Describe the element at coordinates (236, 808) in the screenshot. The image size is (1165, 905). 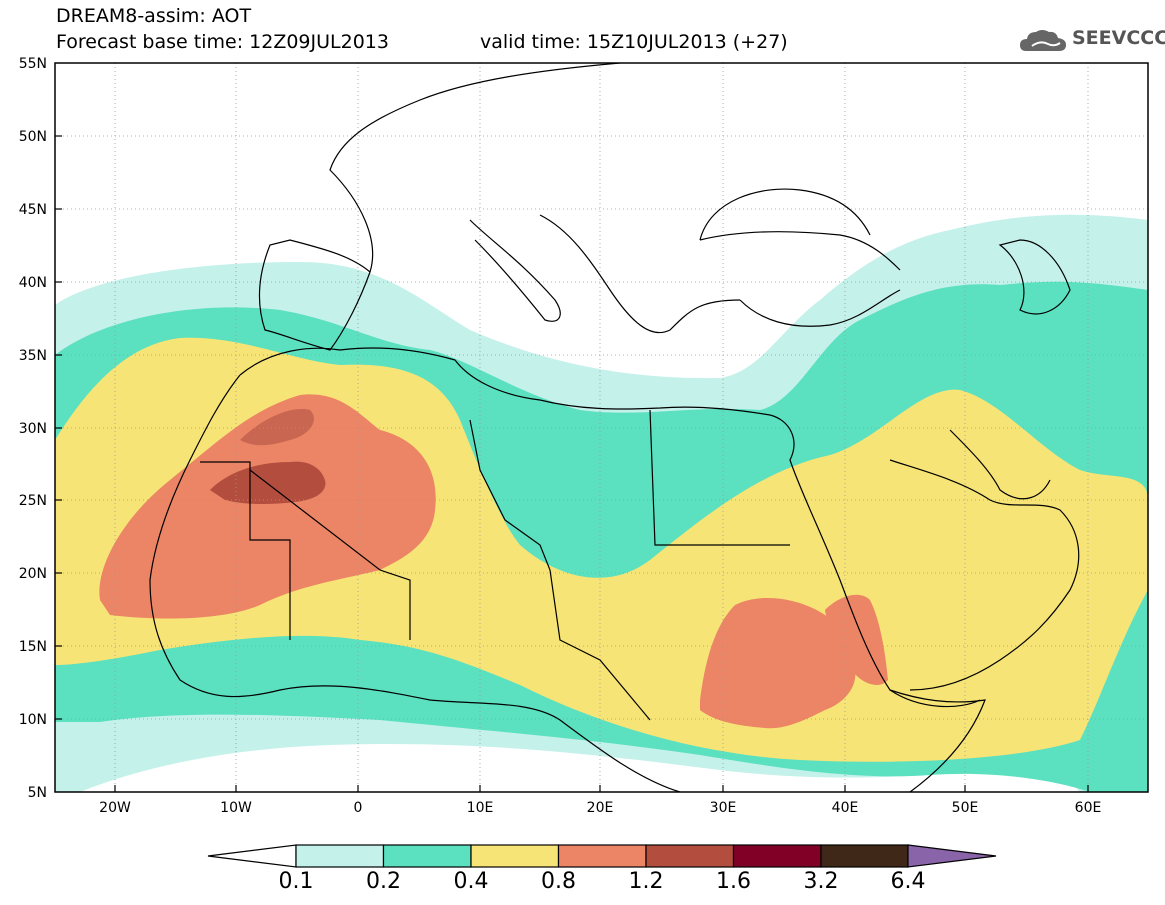
I see `lon-label: 10W` at that location.